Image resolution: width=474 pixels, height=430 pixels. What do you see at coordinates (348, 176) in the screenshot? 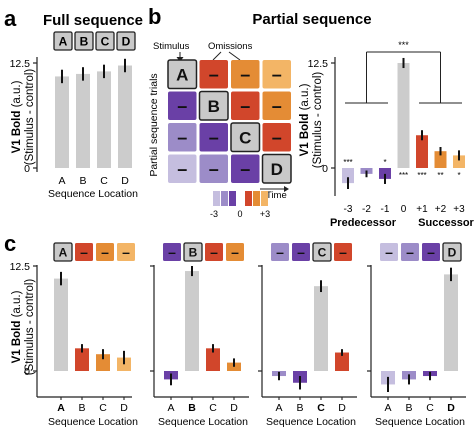
I see `bar--3` at bounding box center [348, 176].